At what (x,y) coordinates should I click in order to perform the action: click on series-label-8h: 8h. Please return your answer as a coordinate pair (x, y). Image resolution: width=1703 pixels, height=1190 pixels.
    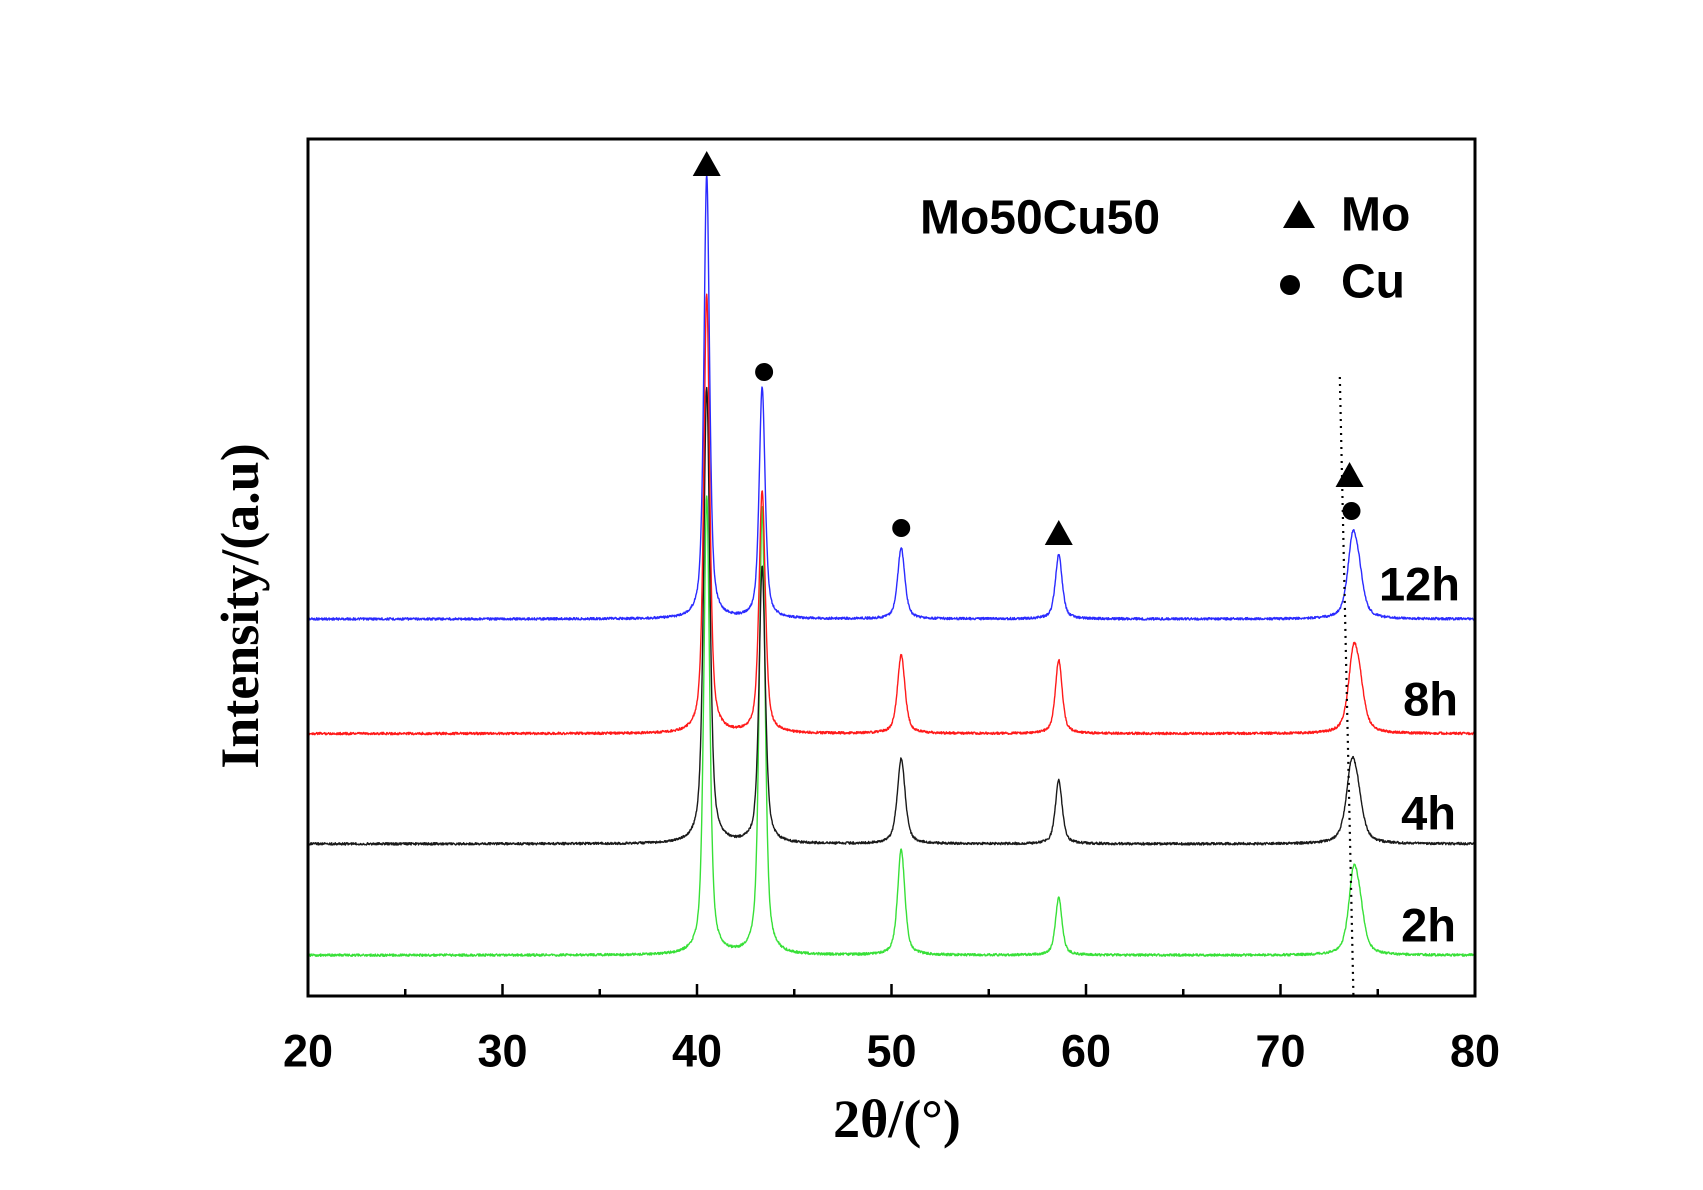
    Looking at the image, I should click on (1430, 699).